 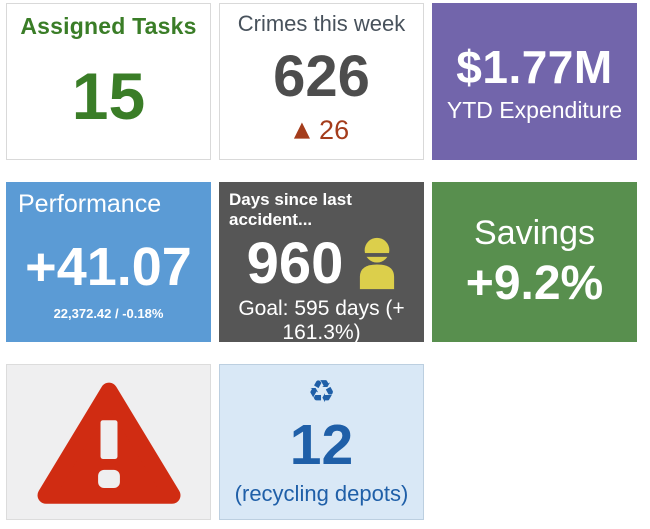 I want to click on tile-crimes: Crimes this week 626 ▲ 26, so click(x=321, y=81).